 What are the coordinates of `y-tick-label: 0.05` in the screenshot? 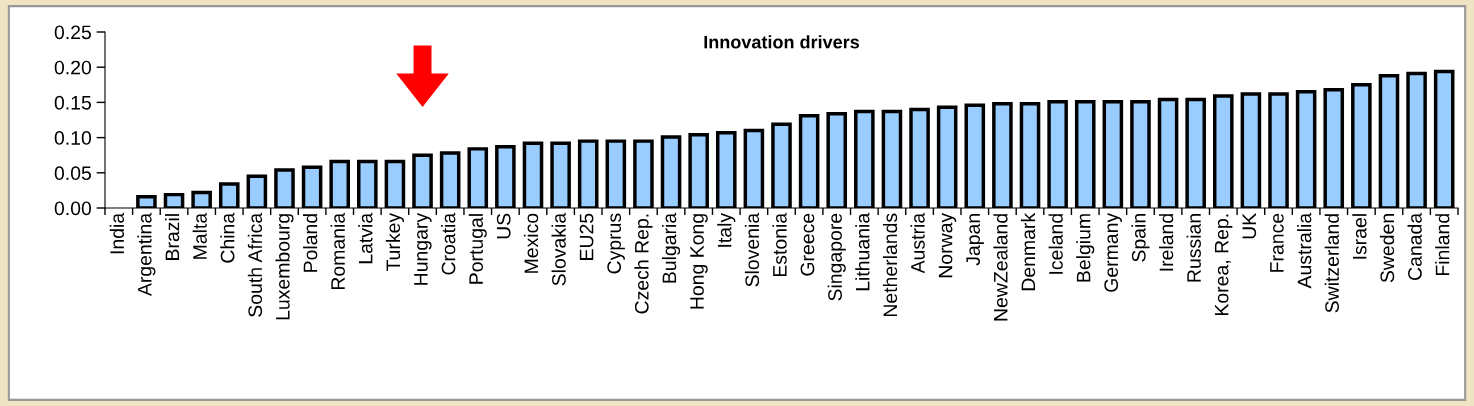 It's located at (72, 173).